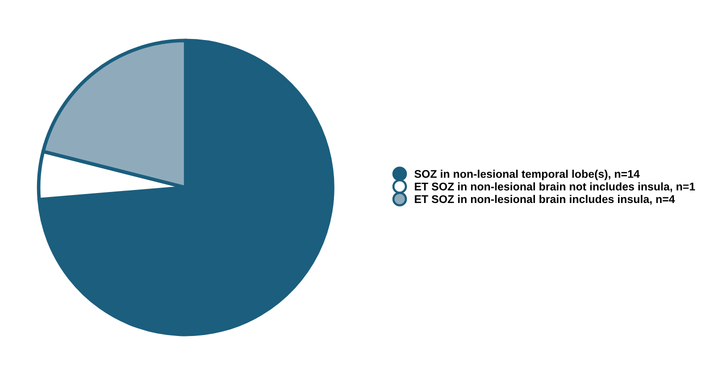 The image size is (728, 375). What do you see at coordinates (544, 199) in the screenshot?
I see `legend-label: ET SOZ in non-lesional brain includes insula, n=4` at bounding box center [544, 199].